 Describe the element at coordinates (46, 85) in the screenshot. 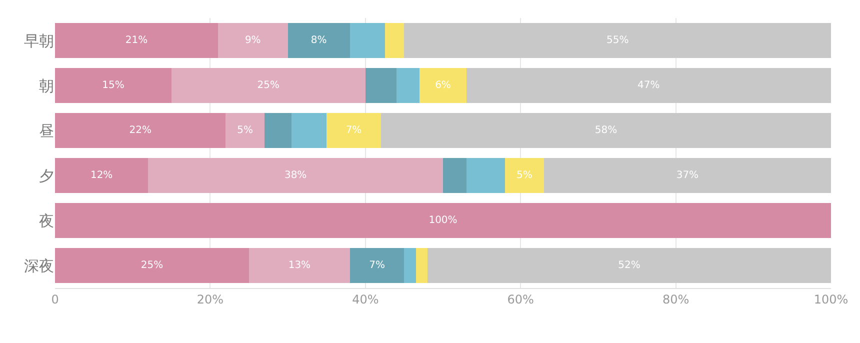

I see `y-tick-label: 朝` at that location.